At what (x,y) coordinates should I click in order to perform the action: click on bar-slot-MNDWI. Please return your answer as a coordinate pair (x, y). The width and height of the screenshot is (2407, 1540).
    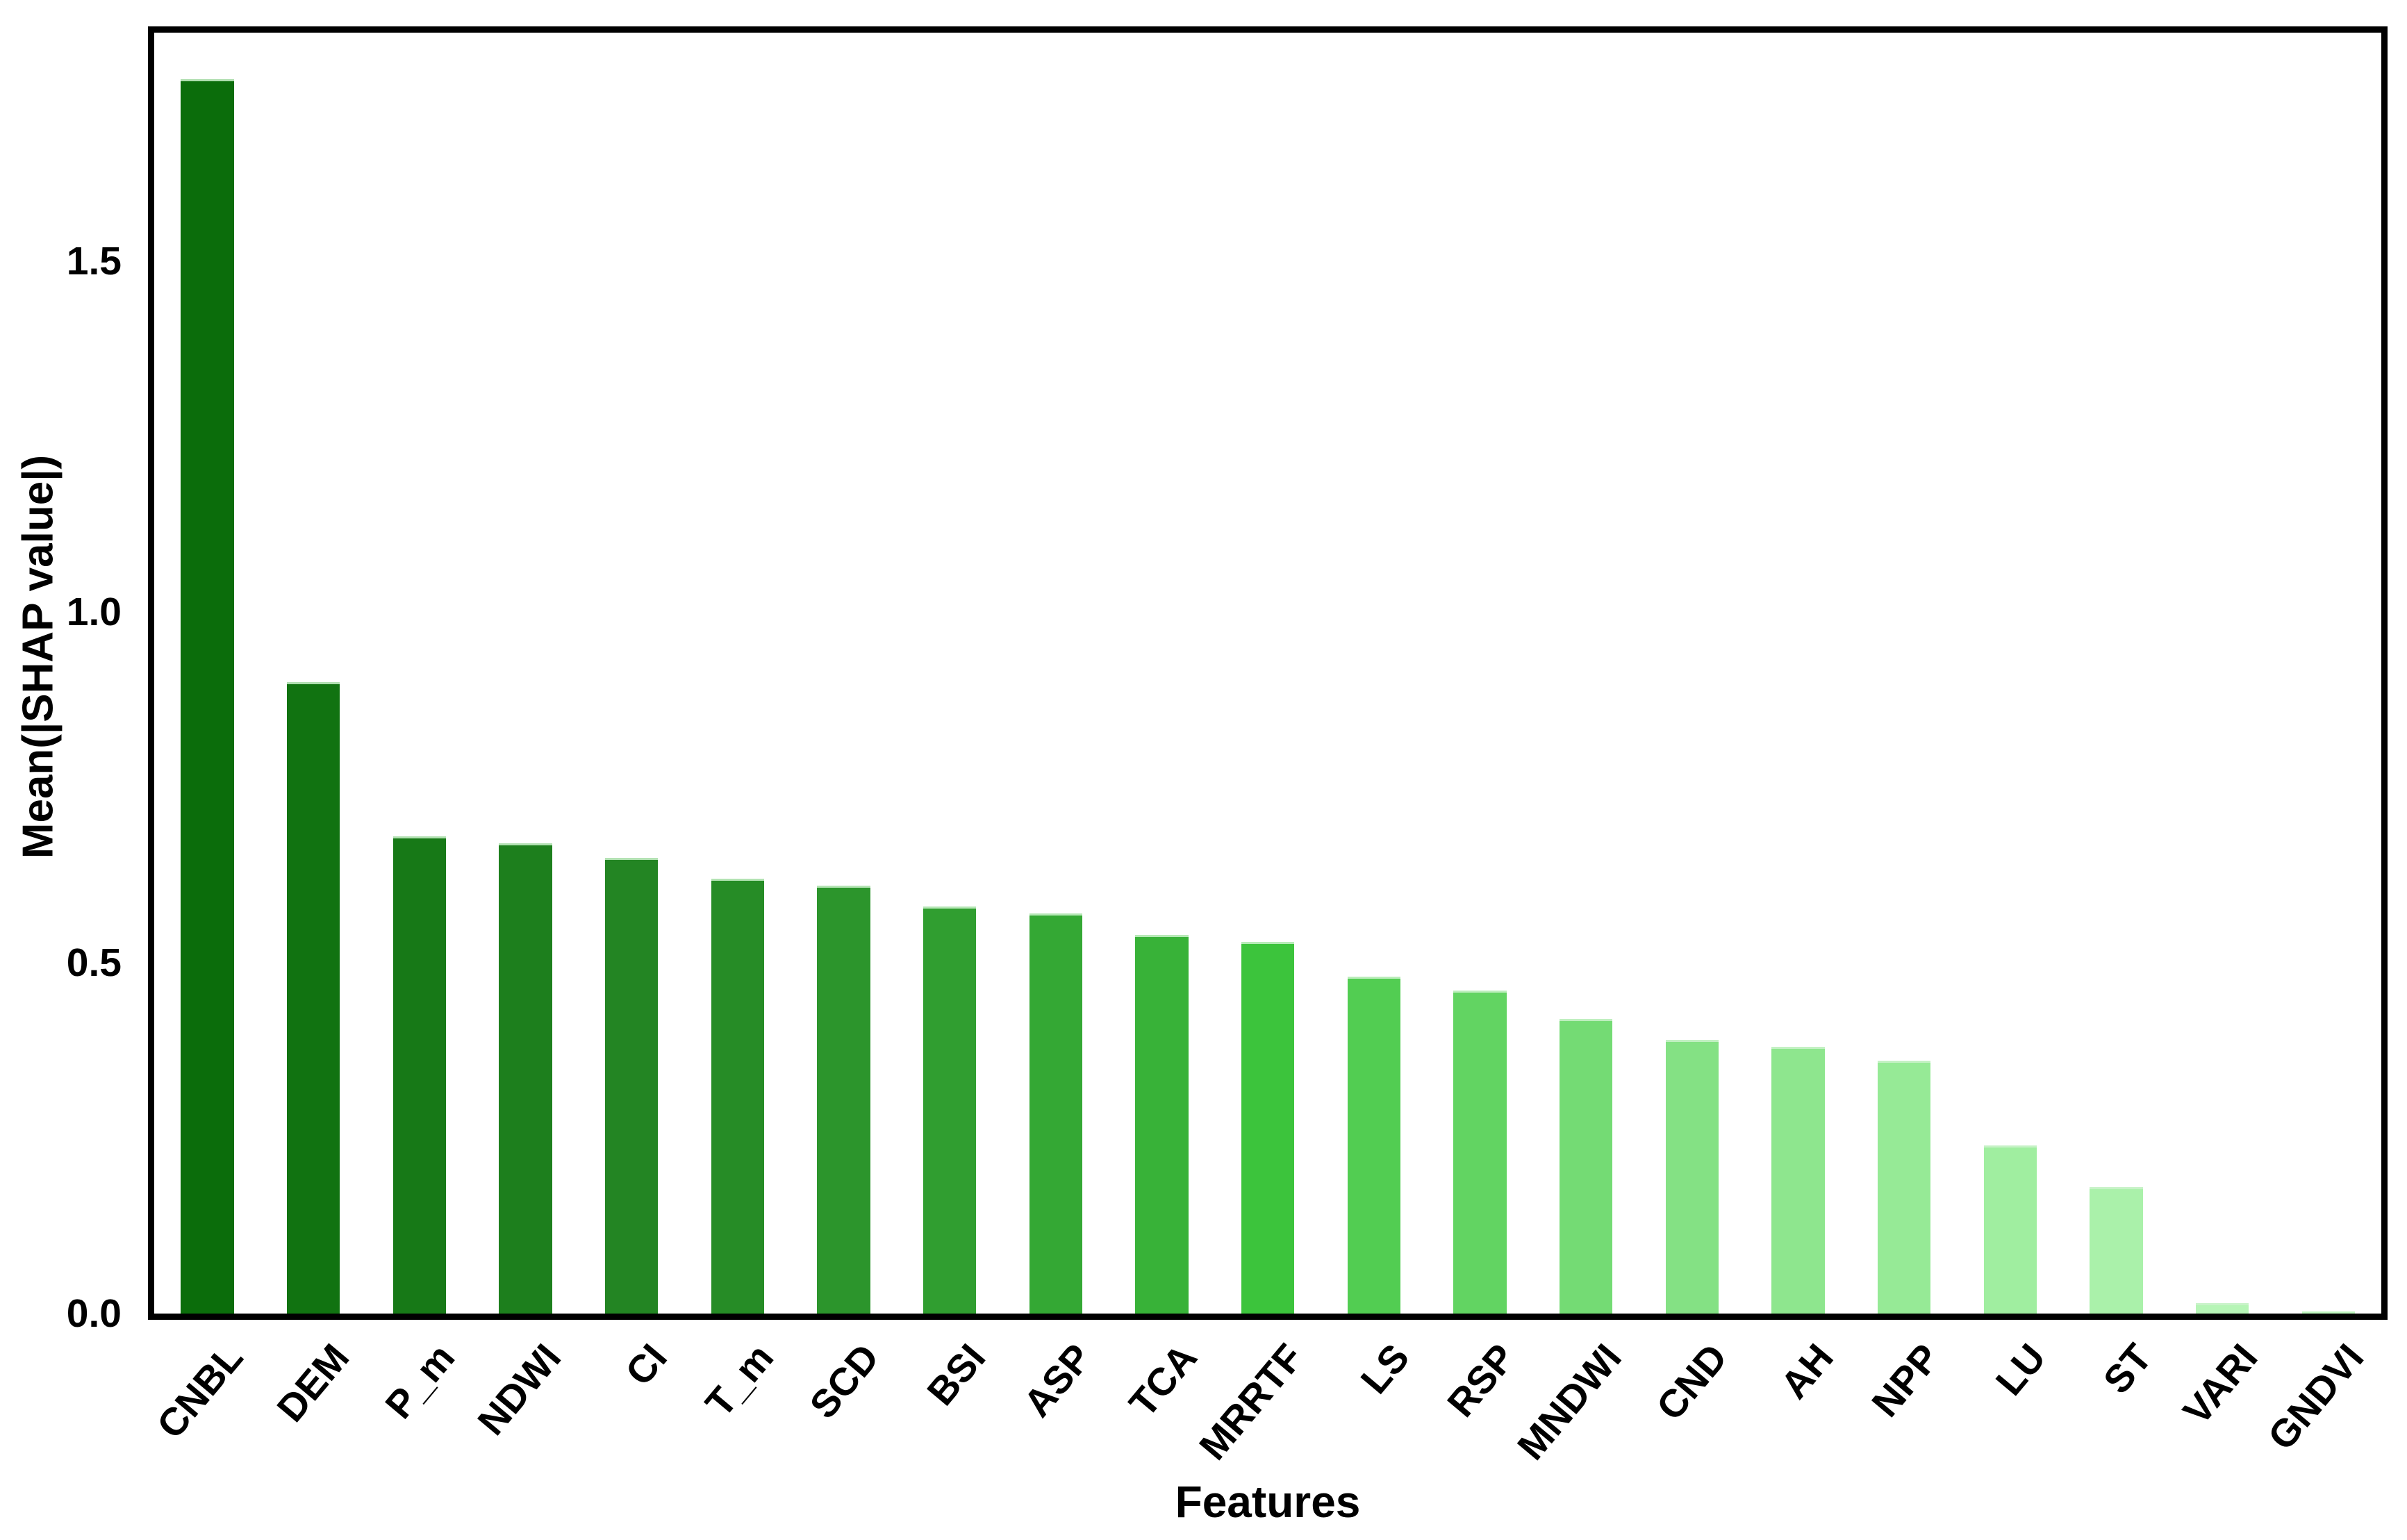
    Looking at the image, I should click on (1586, 673).